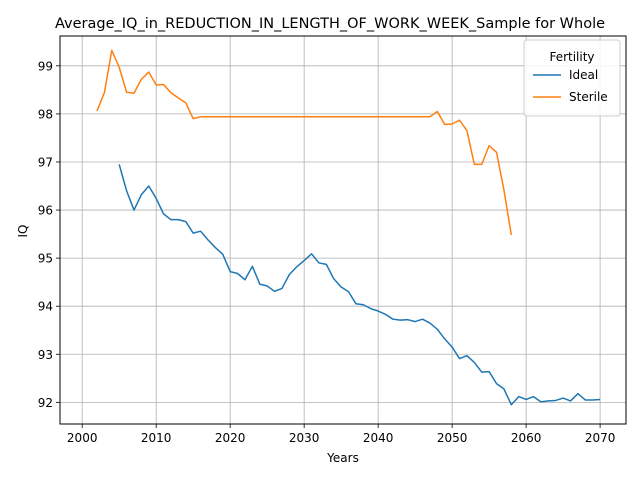 This screenshot has height=480, width=640. What do you see at coordinates (45, 211) in the screenshot?
I see `y-tick-label: 96` at bounding box center [45, 211].